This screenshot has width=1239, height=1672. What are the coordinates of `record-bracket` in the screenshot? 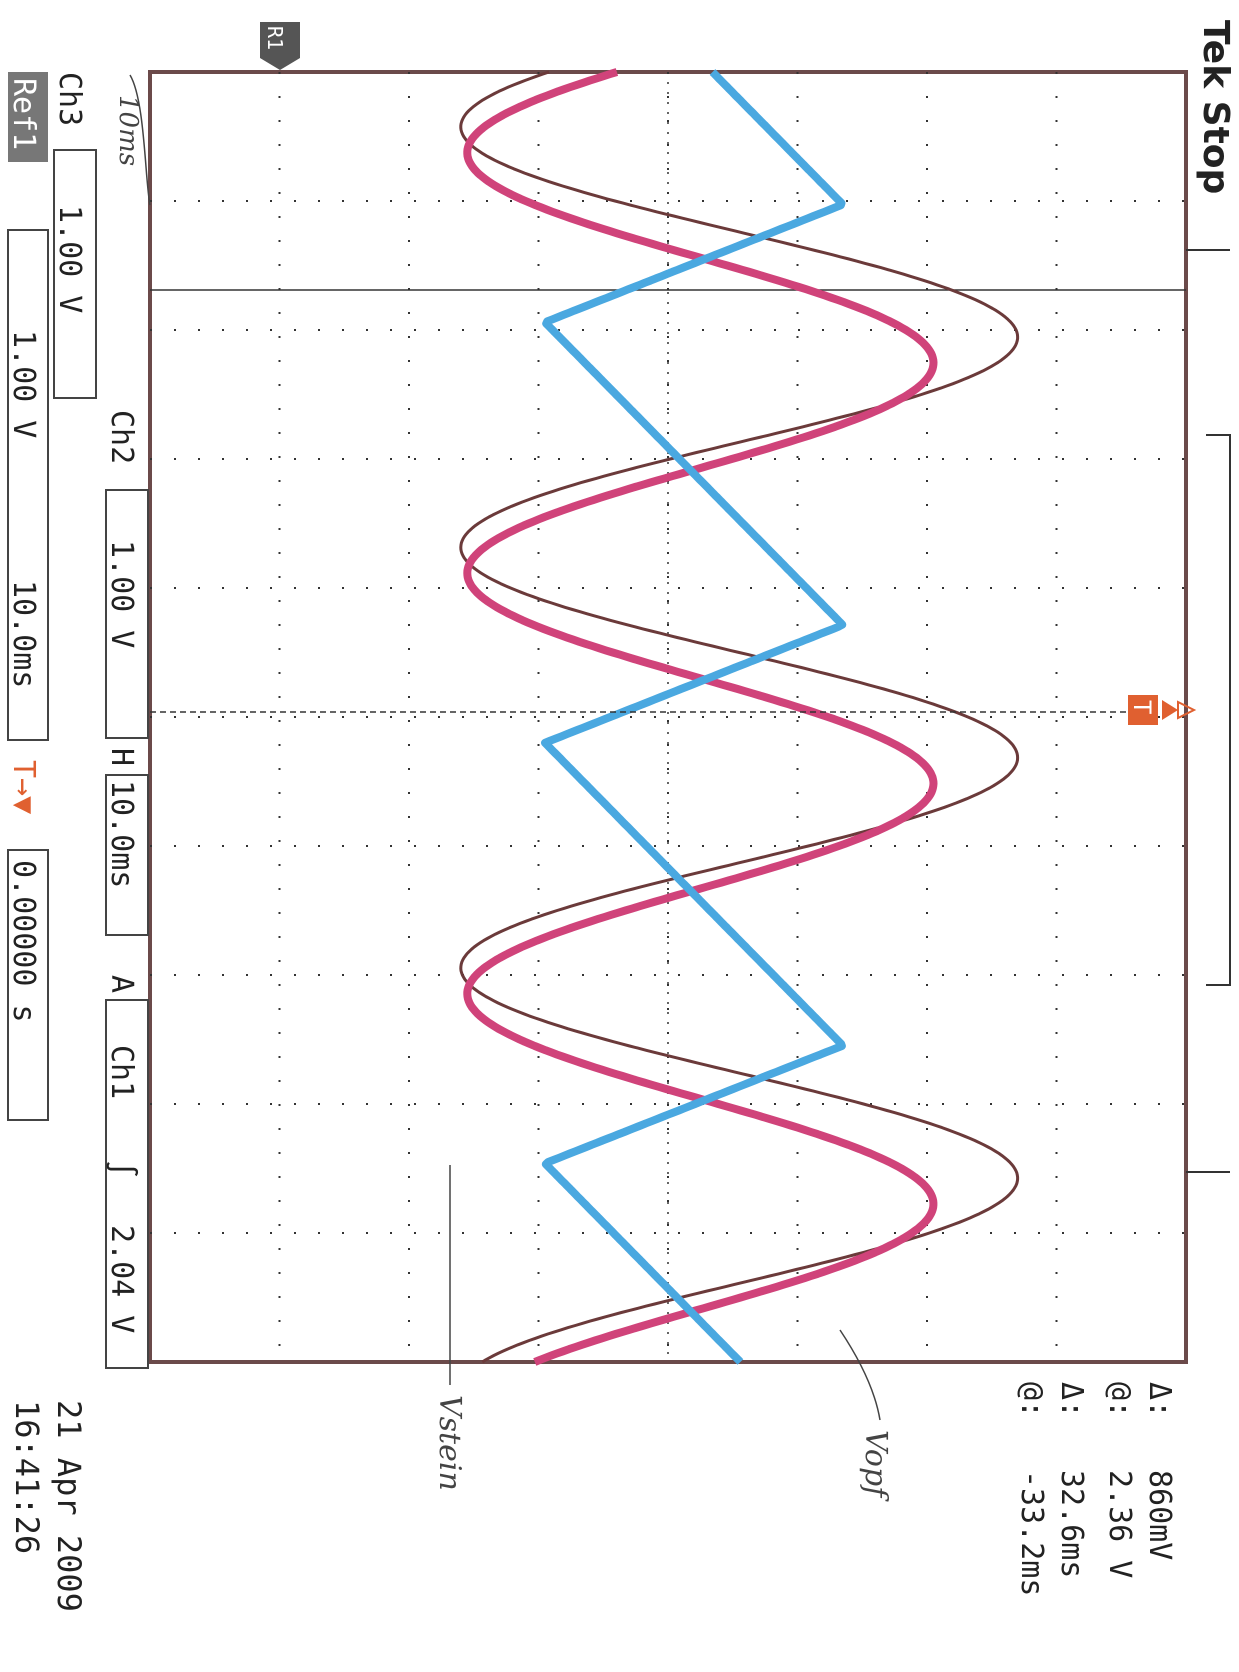 It's located at (1208, 711).